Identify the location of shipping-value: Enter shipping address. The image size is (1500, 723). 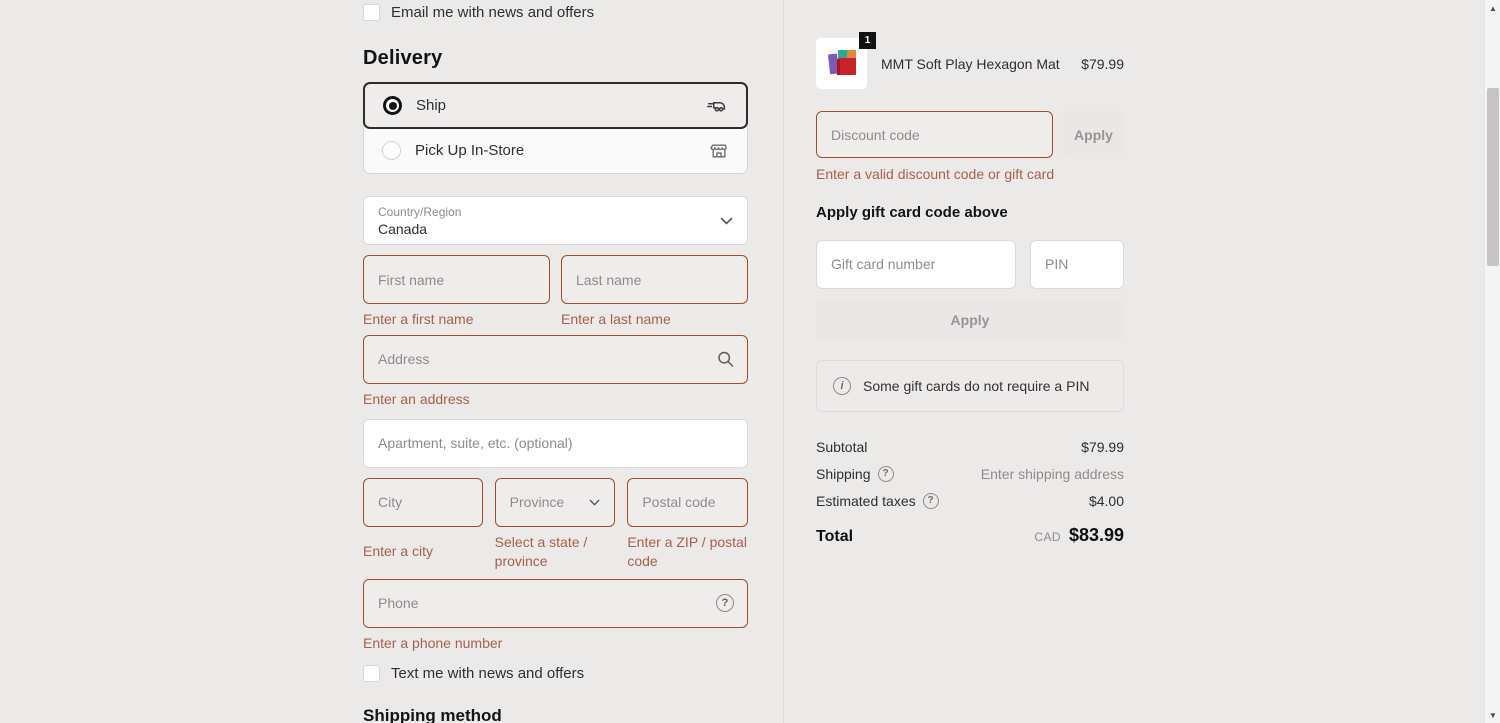
(1052, 473).